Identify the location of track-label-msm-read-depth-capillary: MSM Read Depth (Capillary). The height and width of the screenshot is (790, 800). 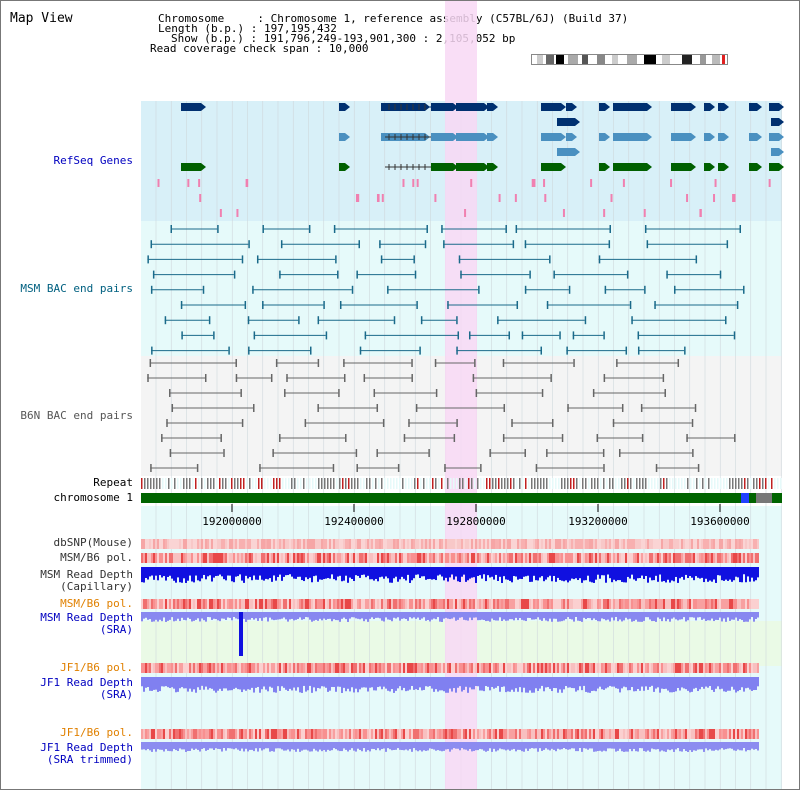
(86, 580).